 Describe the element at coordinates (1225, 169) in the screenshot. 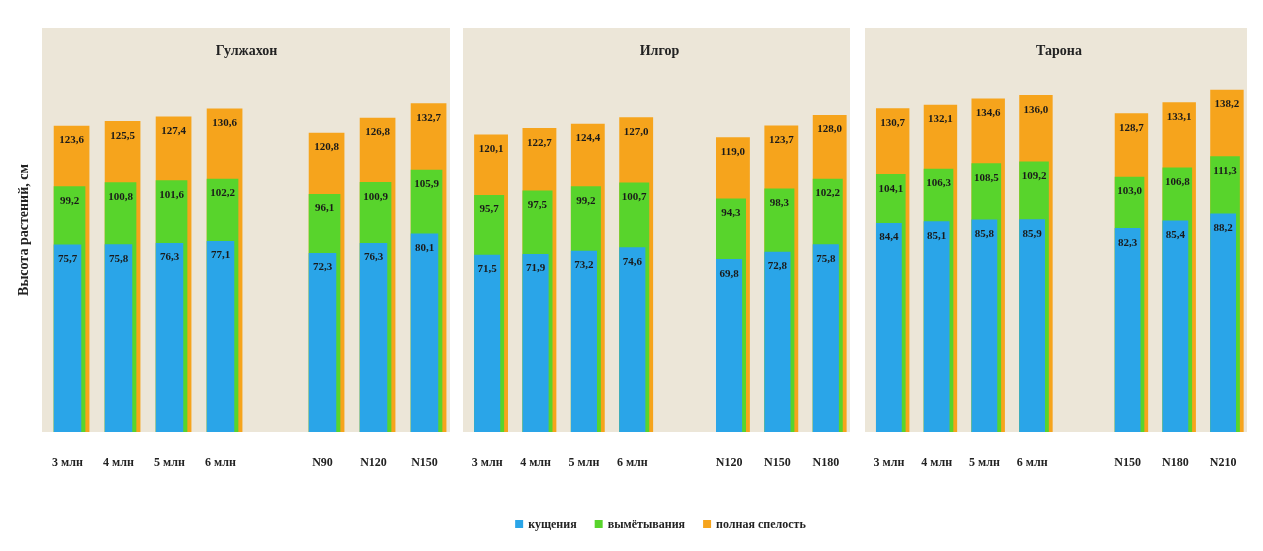

I see `data-label: 111,3` at that location.